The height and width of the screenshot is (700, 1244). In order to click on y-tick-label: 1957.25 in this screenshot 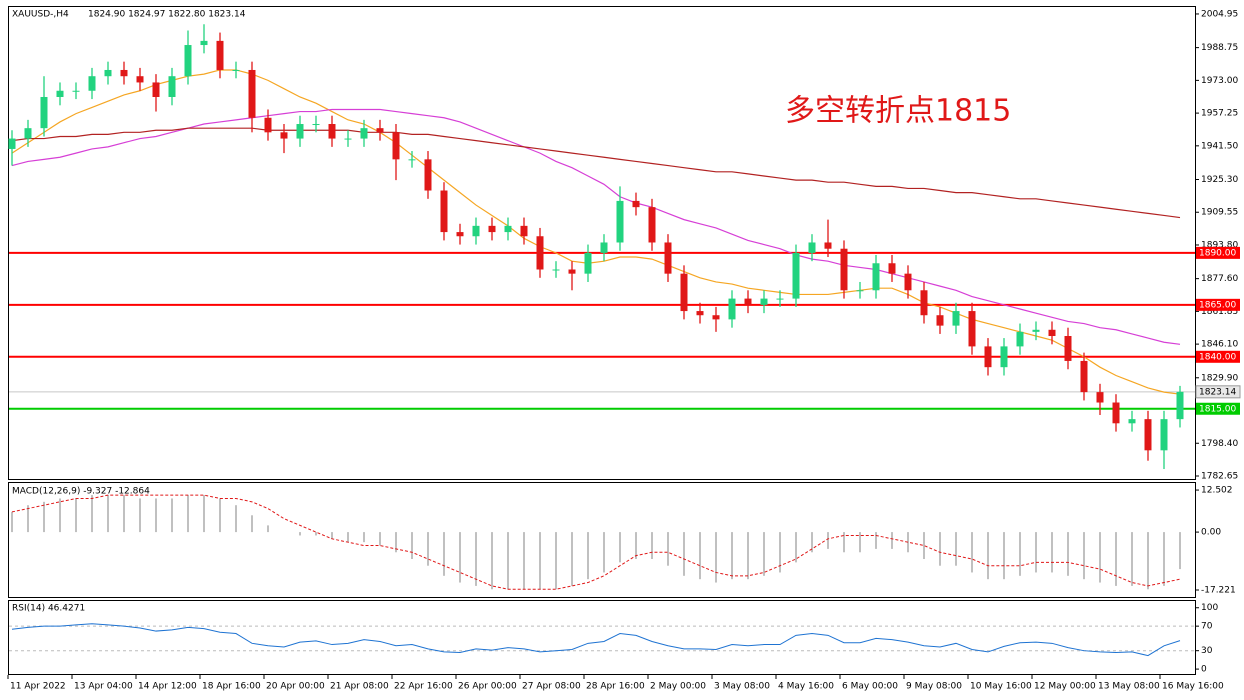, I will do `click(1219, 114)`.